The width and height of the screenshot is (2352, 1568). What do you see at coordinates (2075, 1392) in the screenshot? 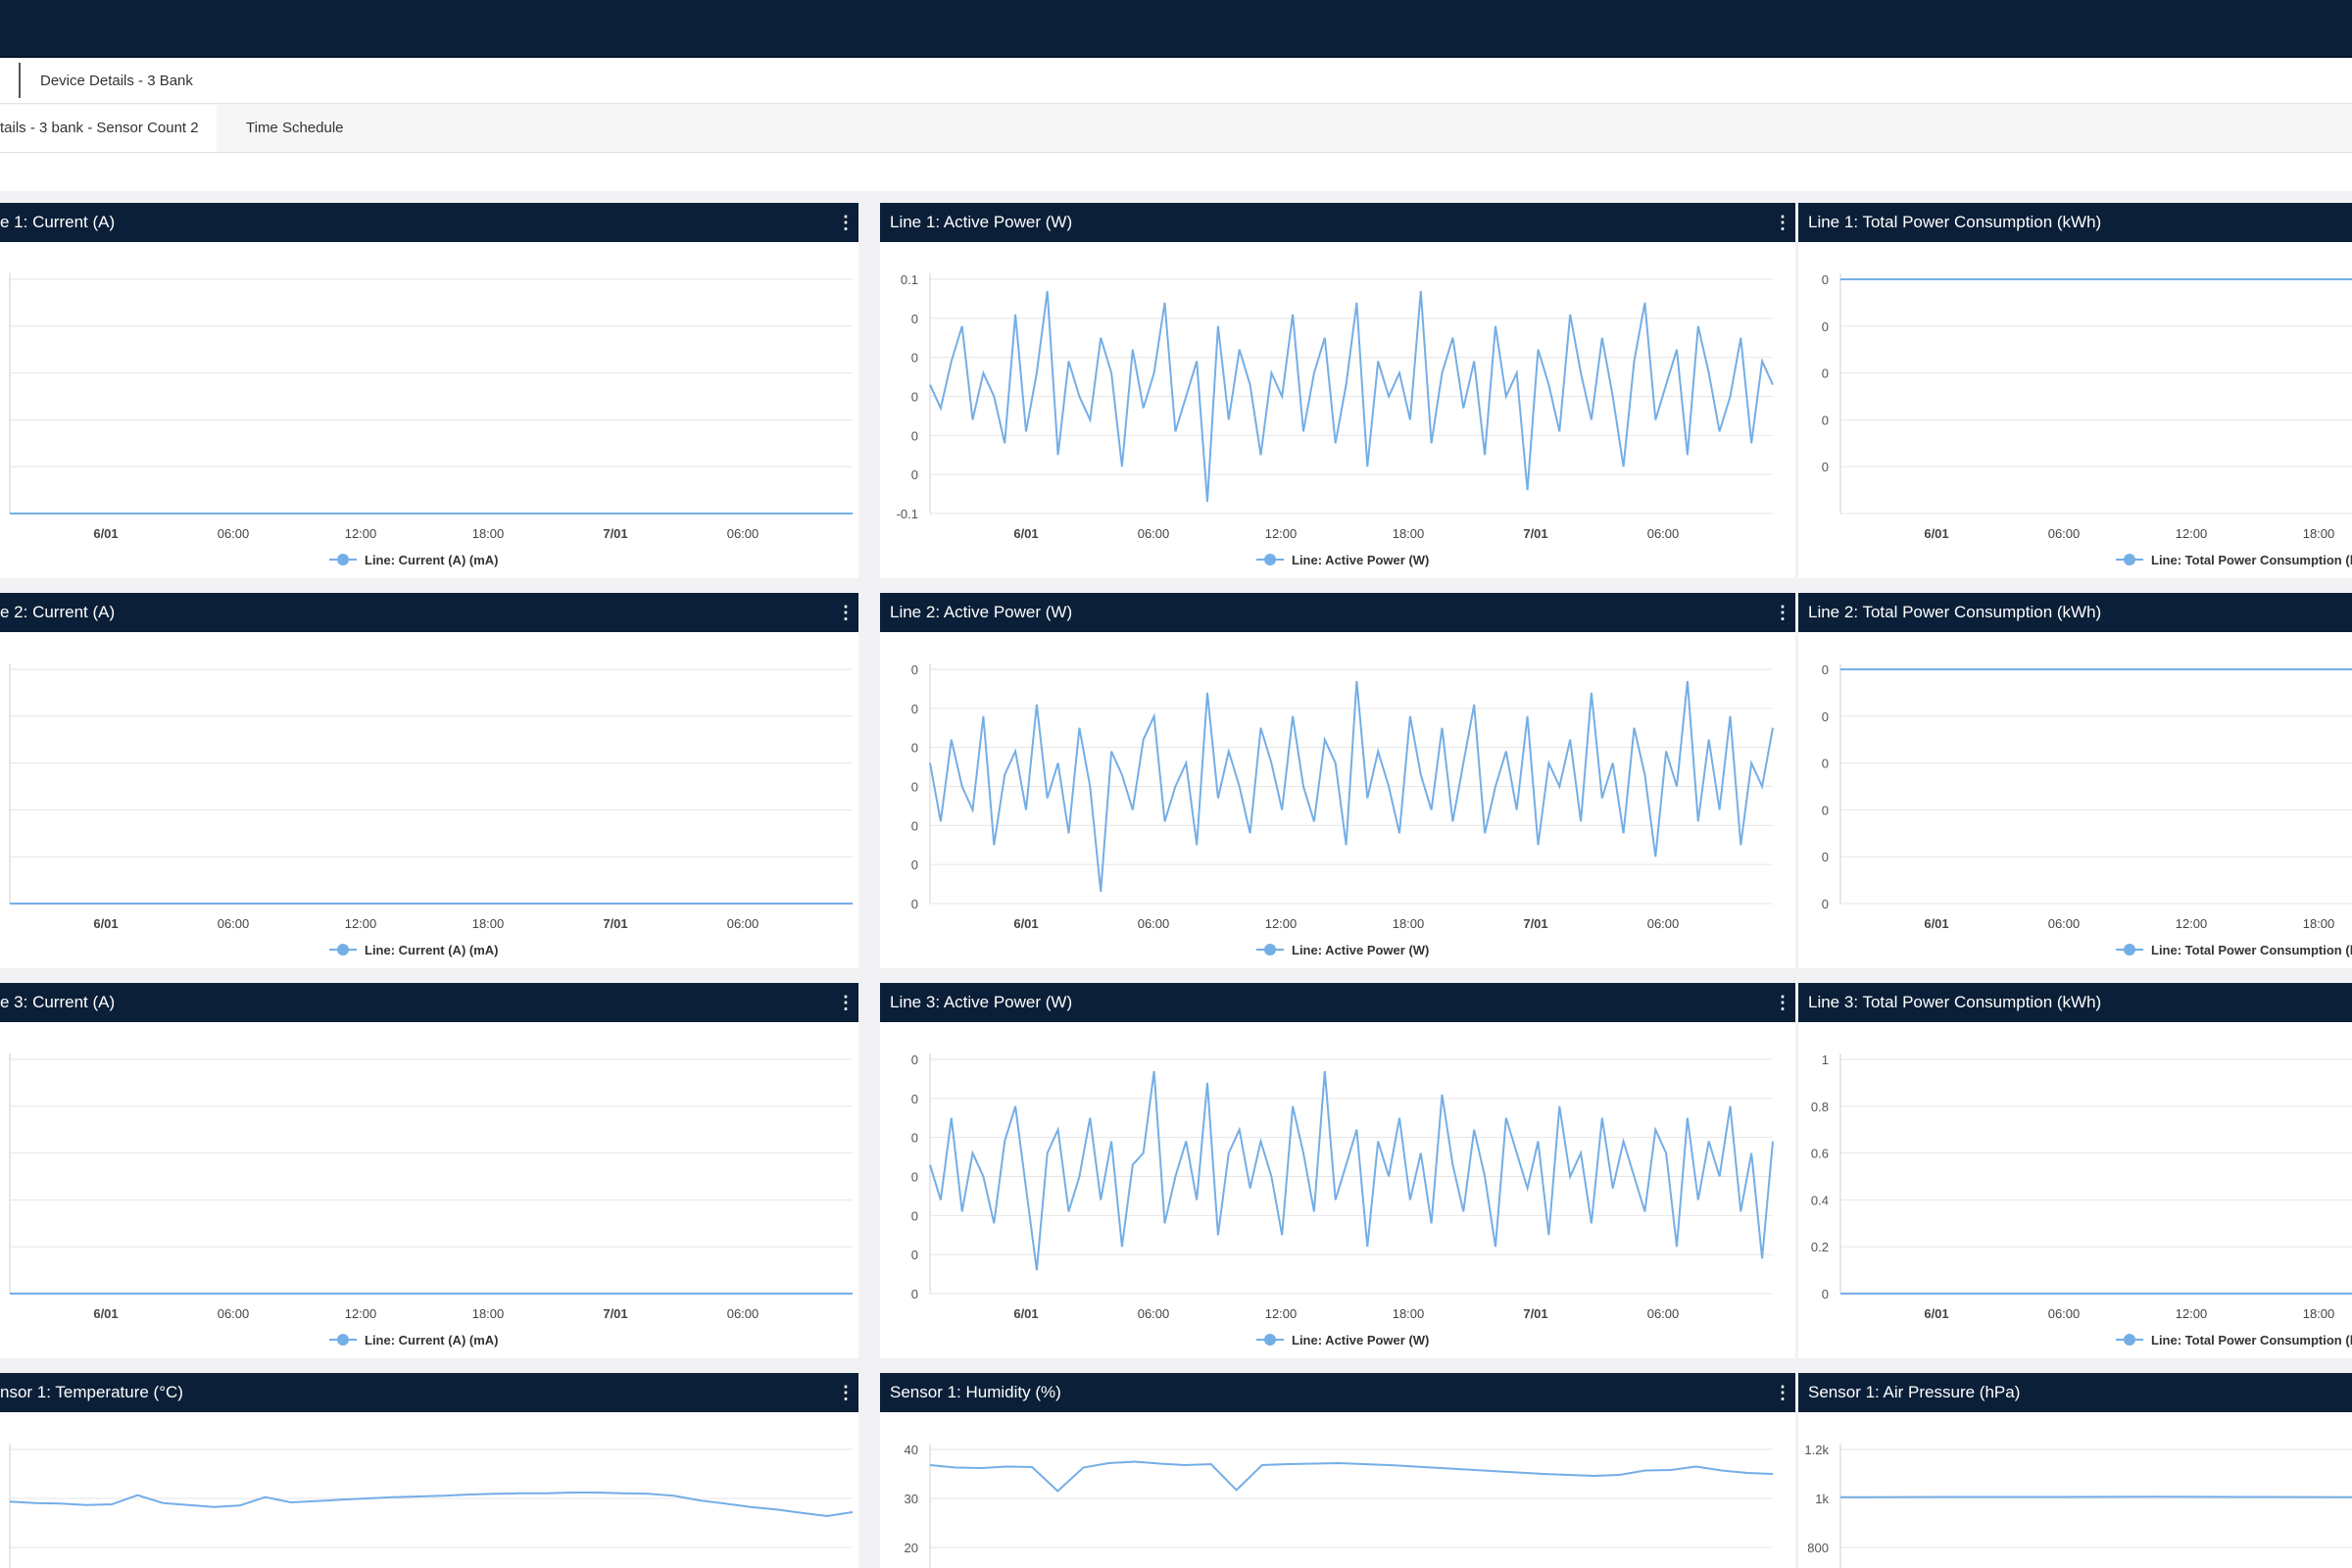
I see `panel-header: Sensor 1: Air Pressure (hPa)` at bounding box center [2075, 1392].